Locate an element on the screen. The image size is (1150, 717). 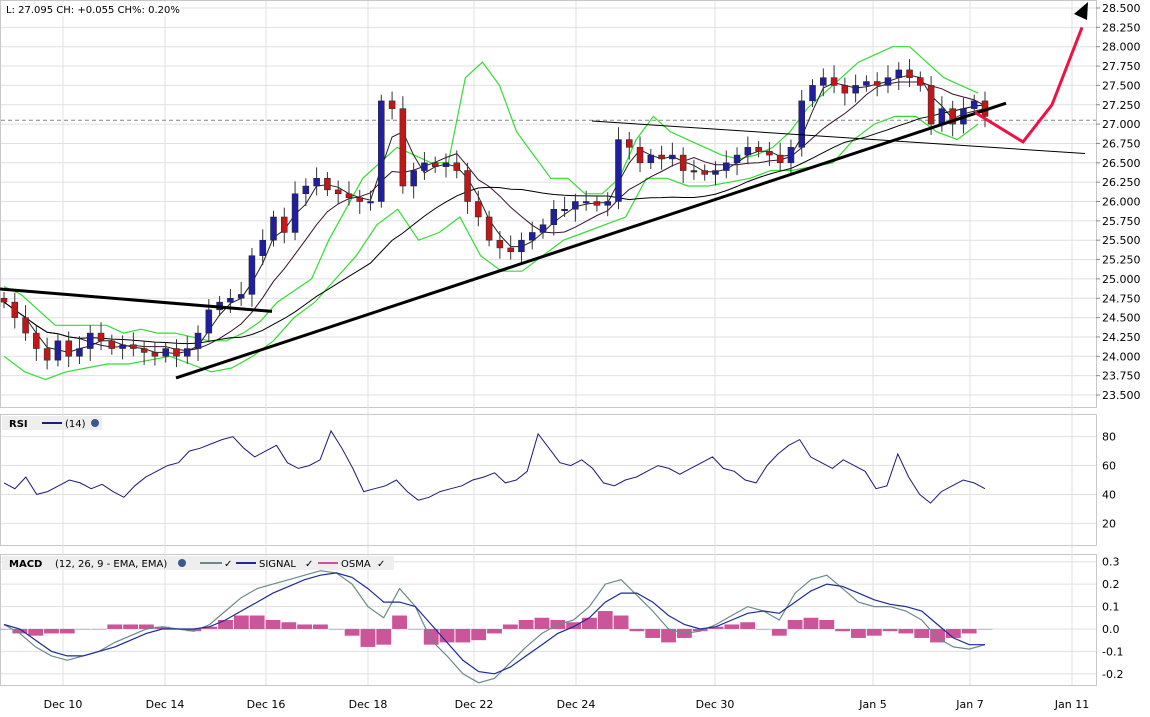
rsi-settings-icon is located at coordinates (95, 423).